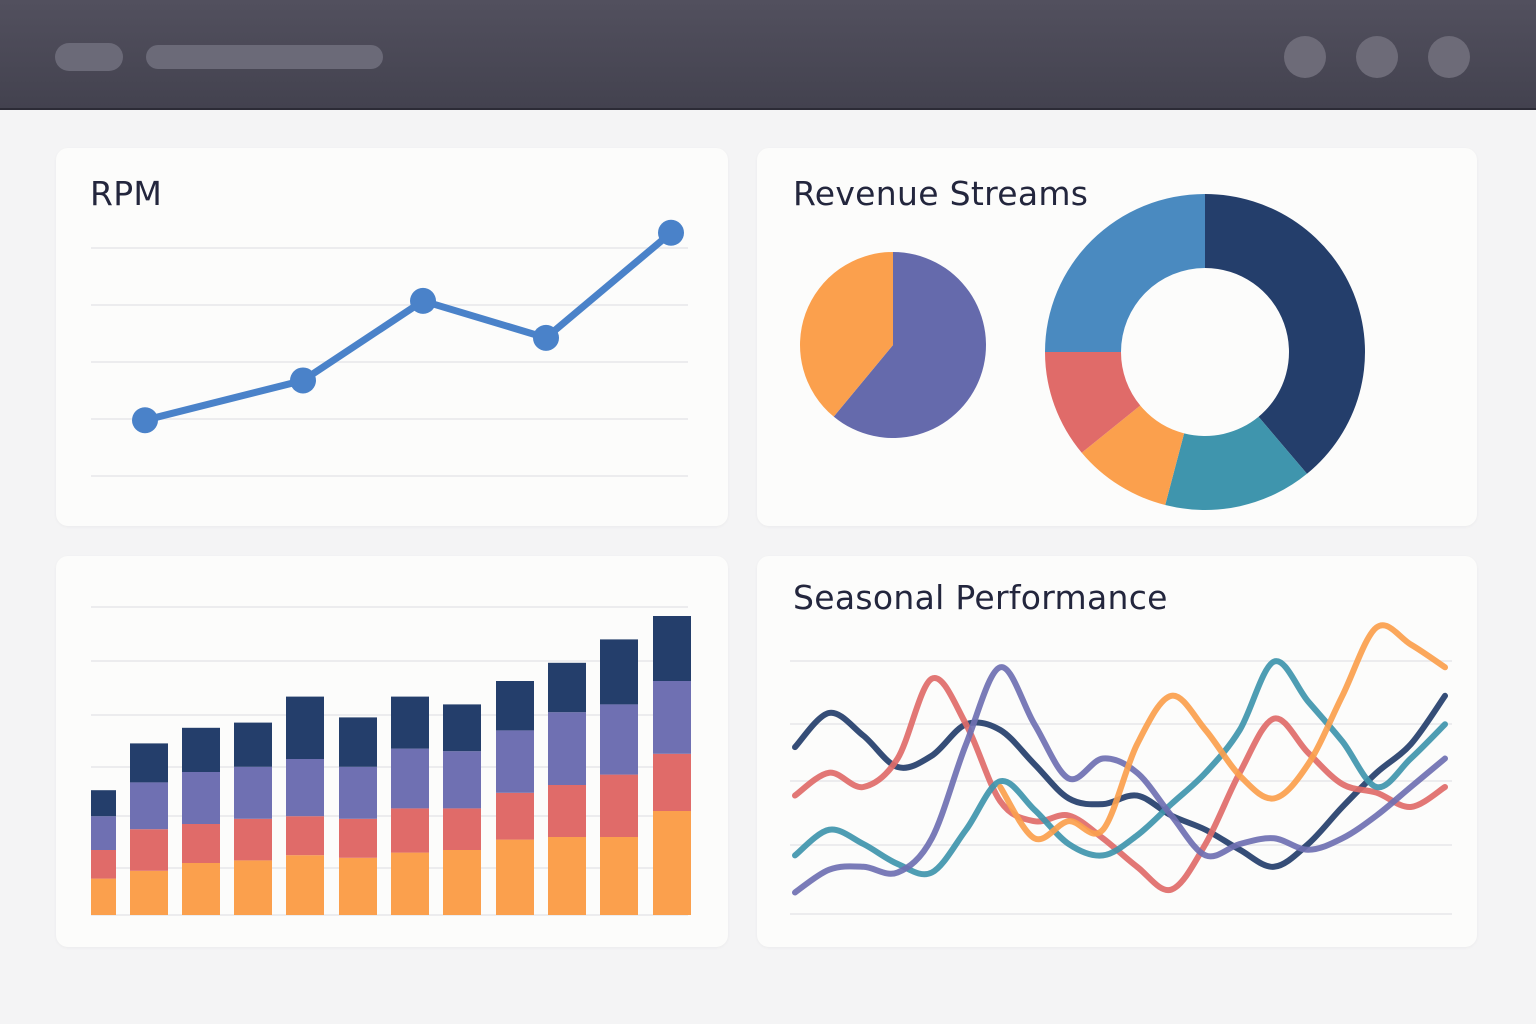 Image resolution: width=1536 pixels, height=1024 pixels. I want to click on revenue-pie-charts, so click(1082, 352).